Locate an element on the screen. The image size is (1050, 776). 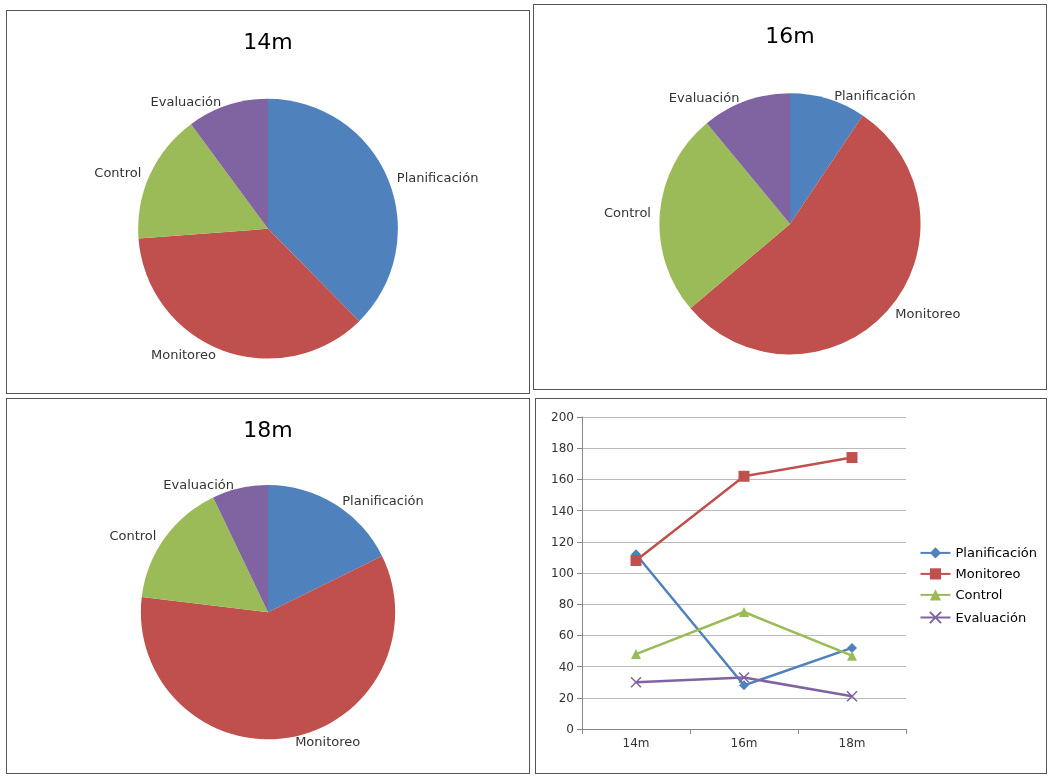
y-tick-label: 20 is located at coordinates (566, 697).